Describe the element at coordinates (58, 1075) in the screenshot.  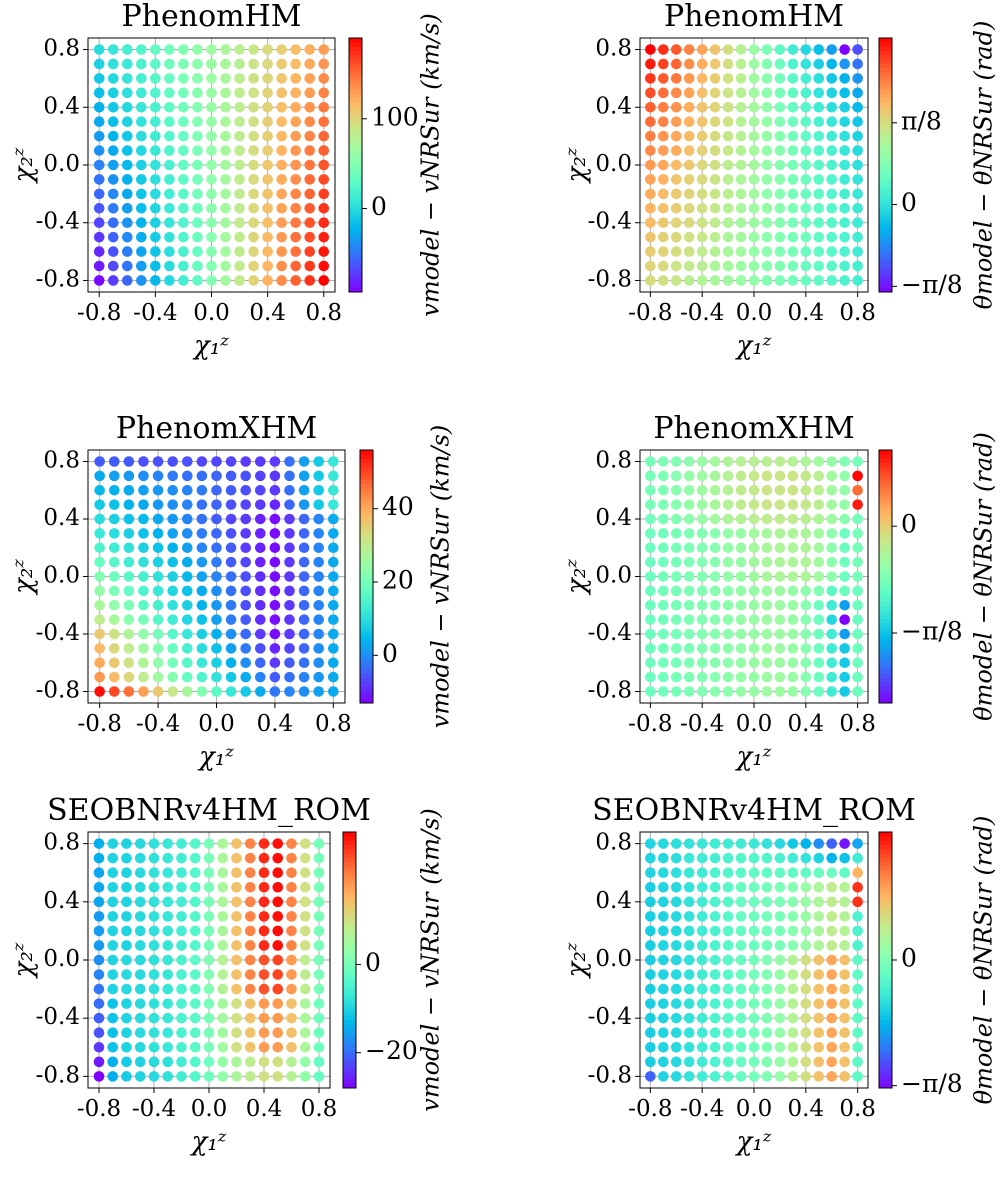
I see `y-tick-label: -0.8` at that location.